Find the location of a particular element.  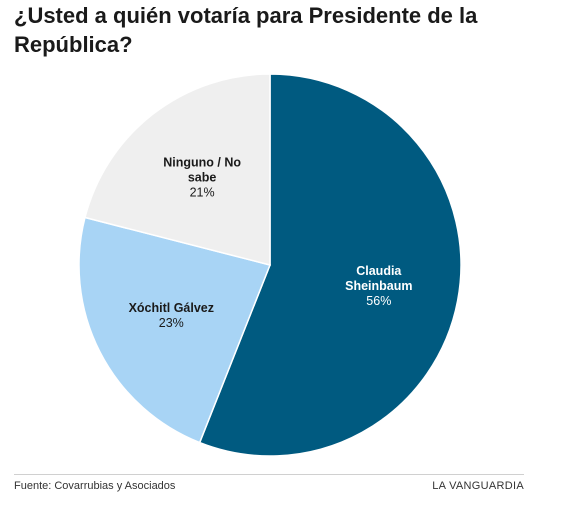

slice-value-1: 23% is located at coordinates (171, 323).